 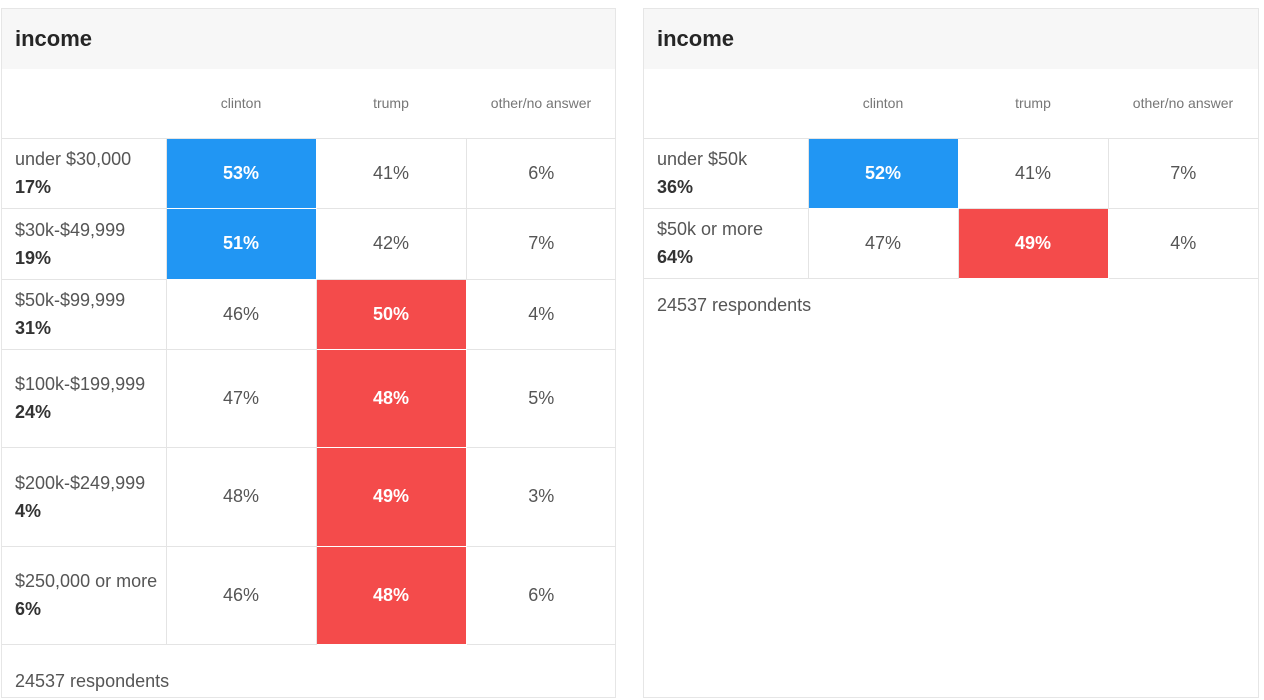 What do you see at coordinates (70, 300) in the screenshot?
I see `income-bracket-label: $50k-$99,999` at bounding box center [70, 300].